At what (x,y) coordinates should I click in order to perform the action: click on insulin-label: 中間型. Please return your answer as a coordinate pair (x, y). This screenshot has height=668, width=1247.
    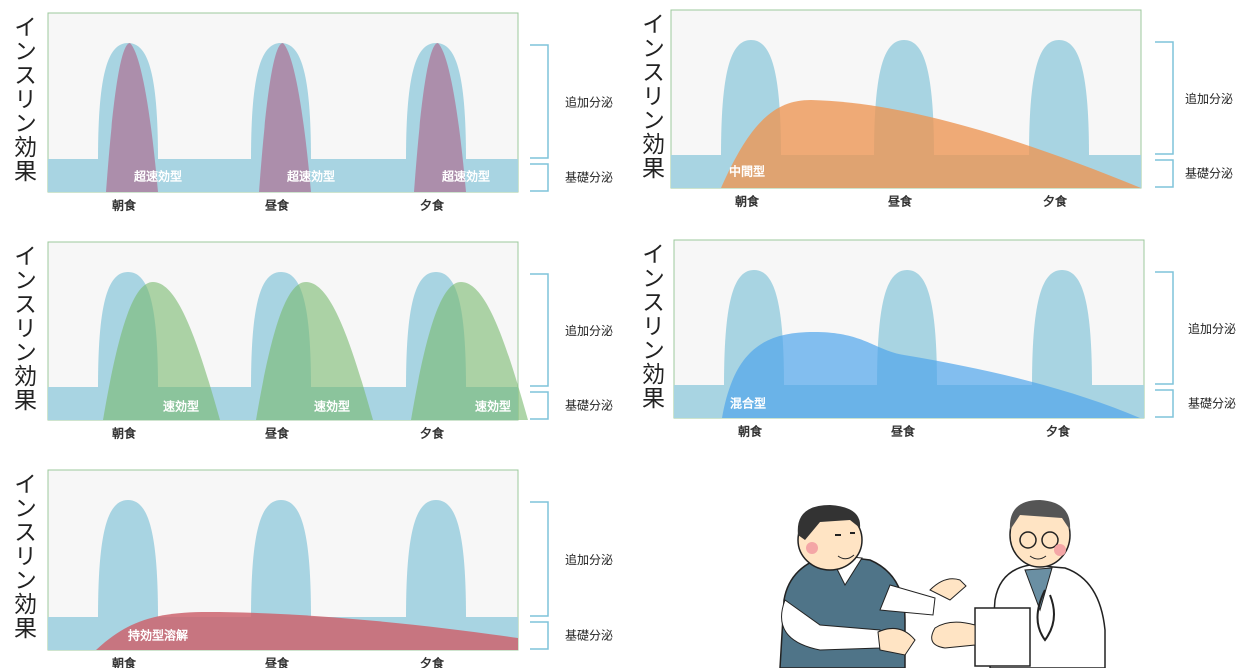
    Looking at the image, I should click on (747, 171).